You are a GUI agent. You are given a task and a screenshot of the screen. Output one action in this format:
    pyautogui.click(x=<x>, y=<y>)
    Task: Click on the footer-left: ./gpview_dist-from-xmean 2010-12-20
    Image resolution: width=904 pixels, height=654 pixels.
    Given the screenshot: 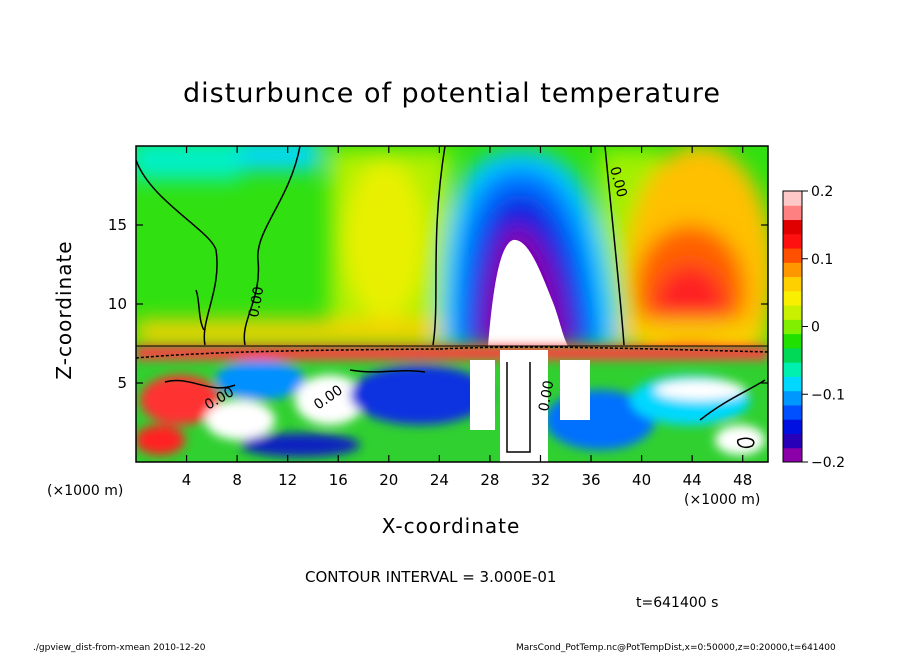 What is the action you would take?
    pyautogui.click(x=119, y=648)
    